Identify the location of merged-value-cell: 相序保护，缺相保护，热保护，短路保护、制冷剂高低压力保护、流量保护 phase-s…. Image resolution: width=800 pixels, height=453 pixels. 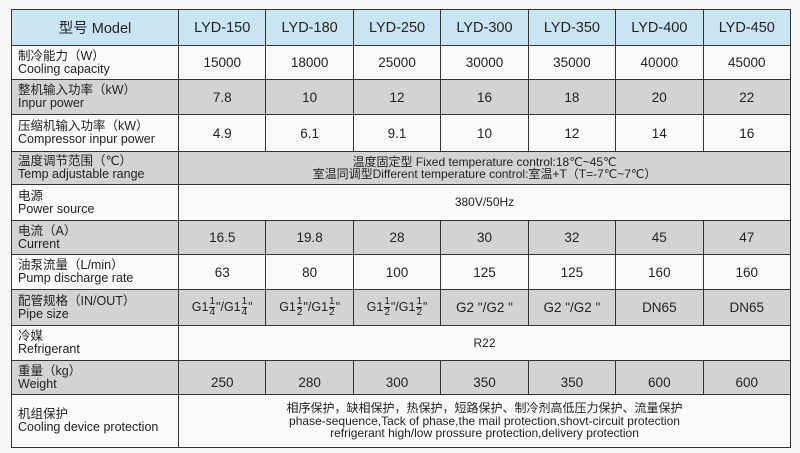
(484, 421).